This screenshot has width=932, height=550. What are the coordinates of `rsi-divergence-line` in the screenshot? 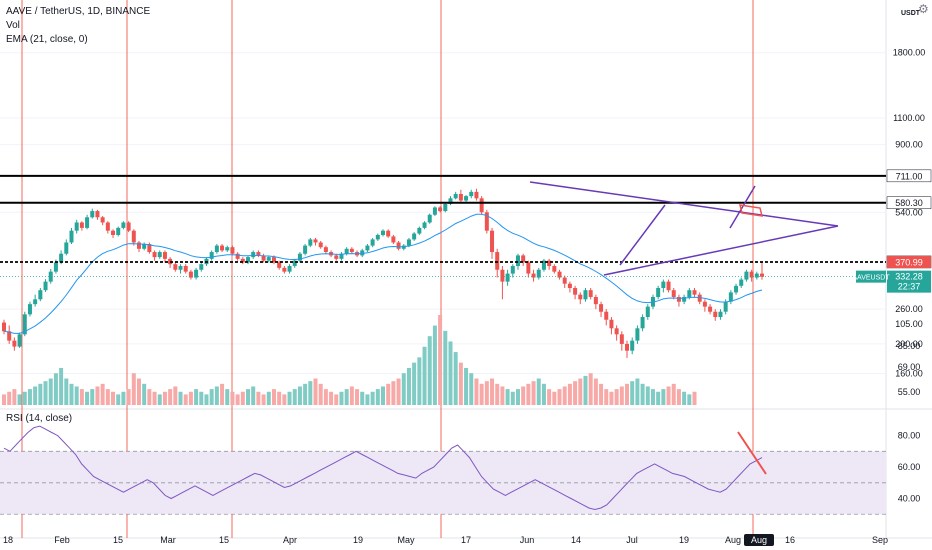 It's located at (752, 453).